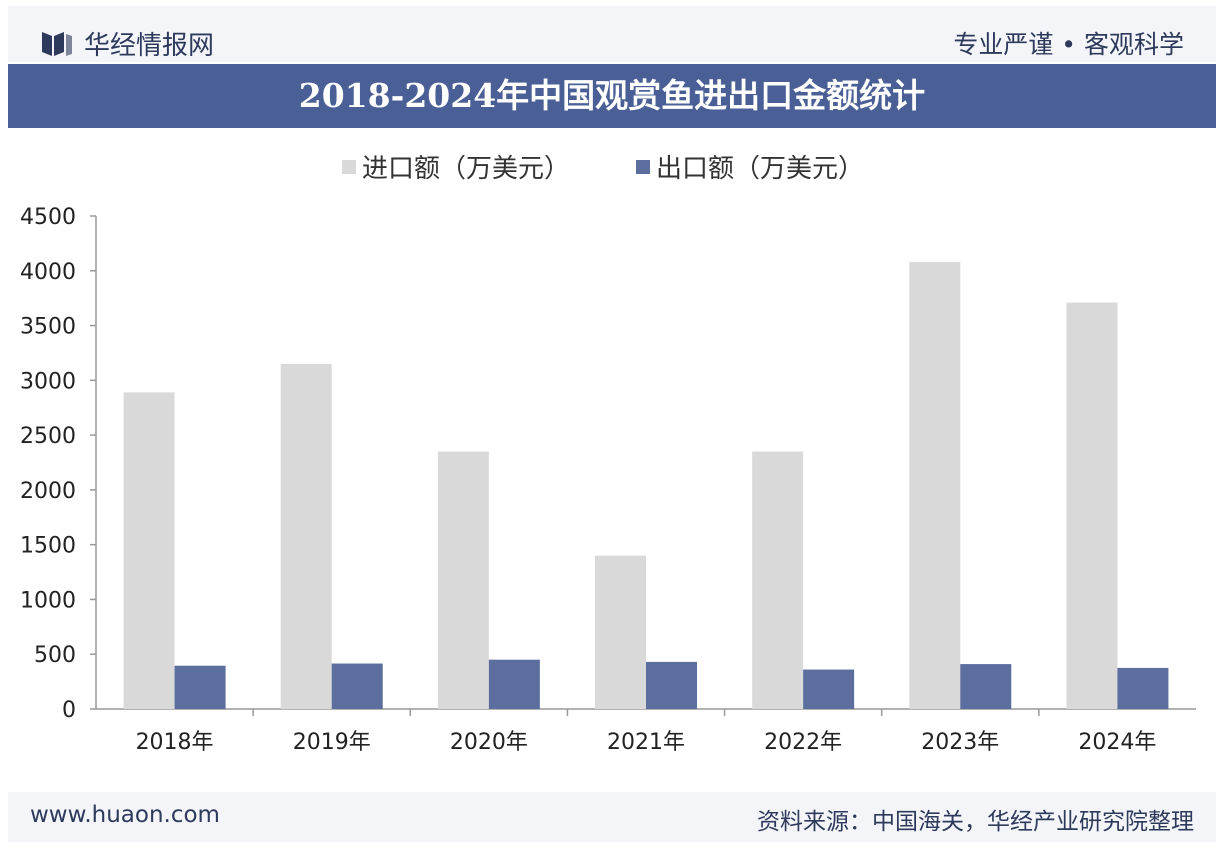 The width and height of the screenshot is (1224, 852). What do you see at coordinates (349, 167) in the screenshot?
I see `legend-swatch-import` at bounding box center [349, 167].